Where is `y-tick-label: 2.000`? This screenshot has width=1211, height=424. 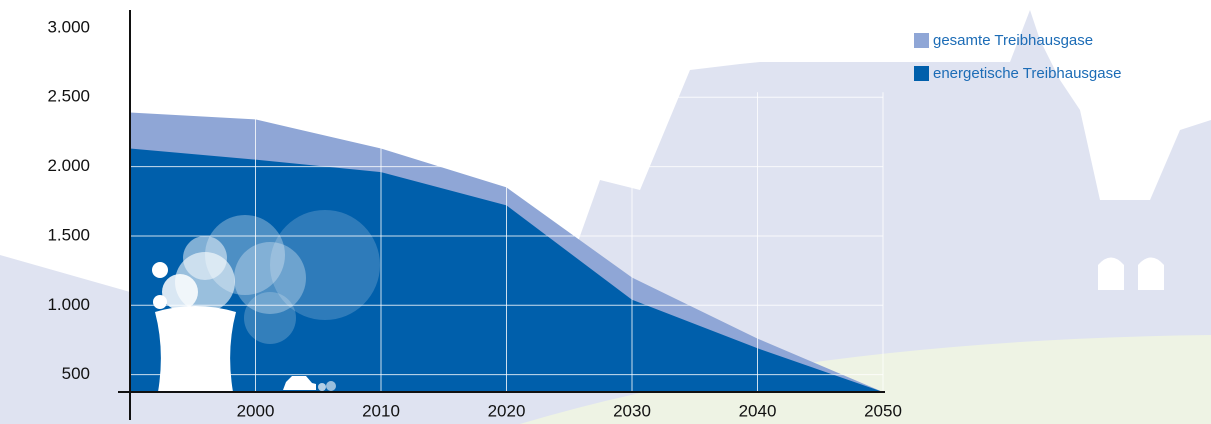 y-tick-label: 2.000 is located at coordinates (68, 165).